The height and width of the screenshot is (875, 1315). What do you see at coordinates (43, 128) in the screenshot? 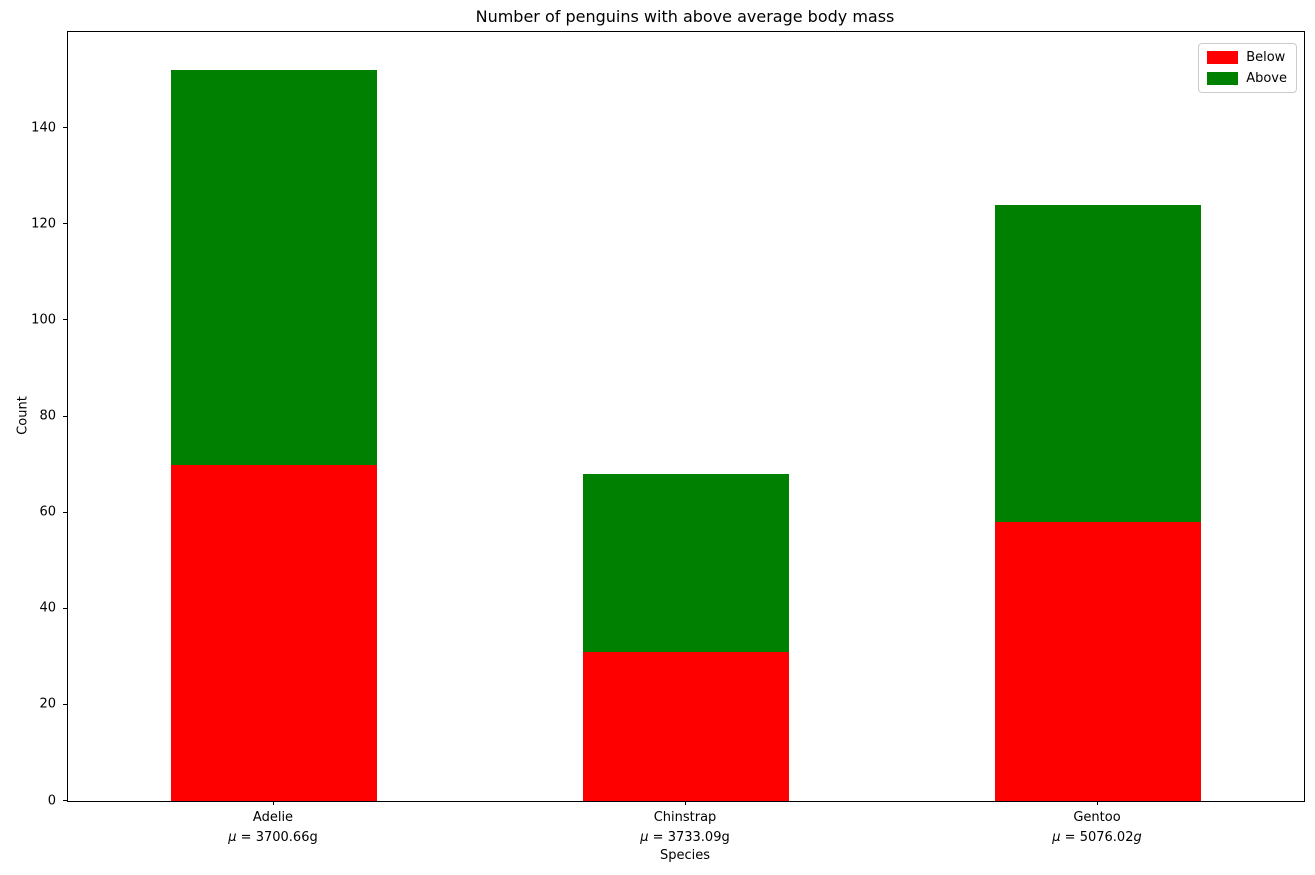
I see `y-tick-label: 140` at bounding box center [43, 128].